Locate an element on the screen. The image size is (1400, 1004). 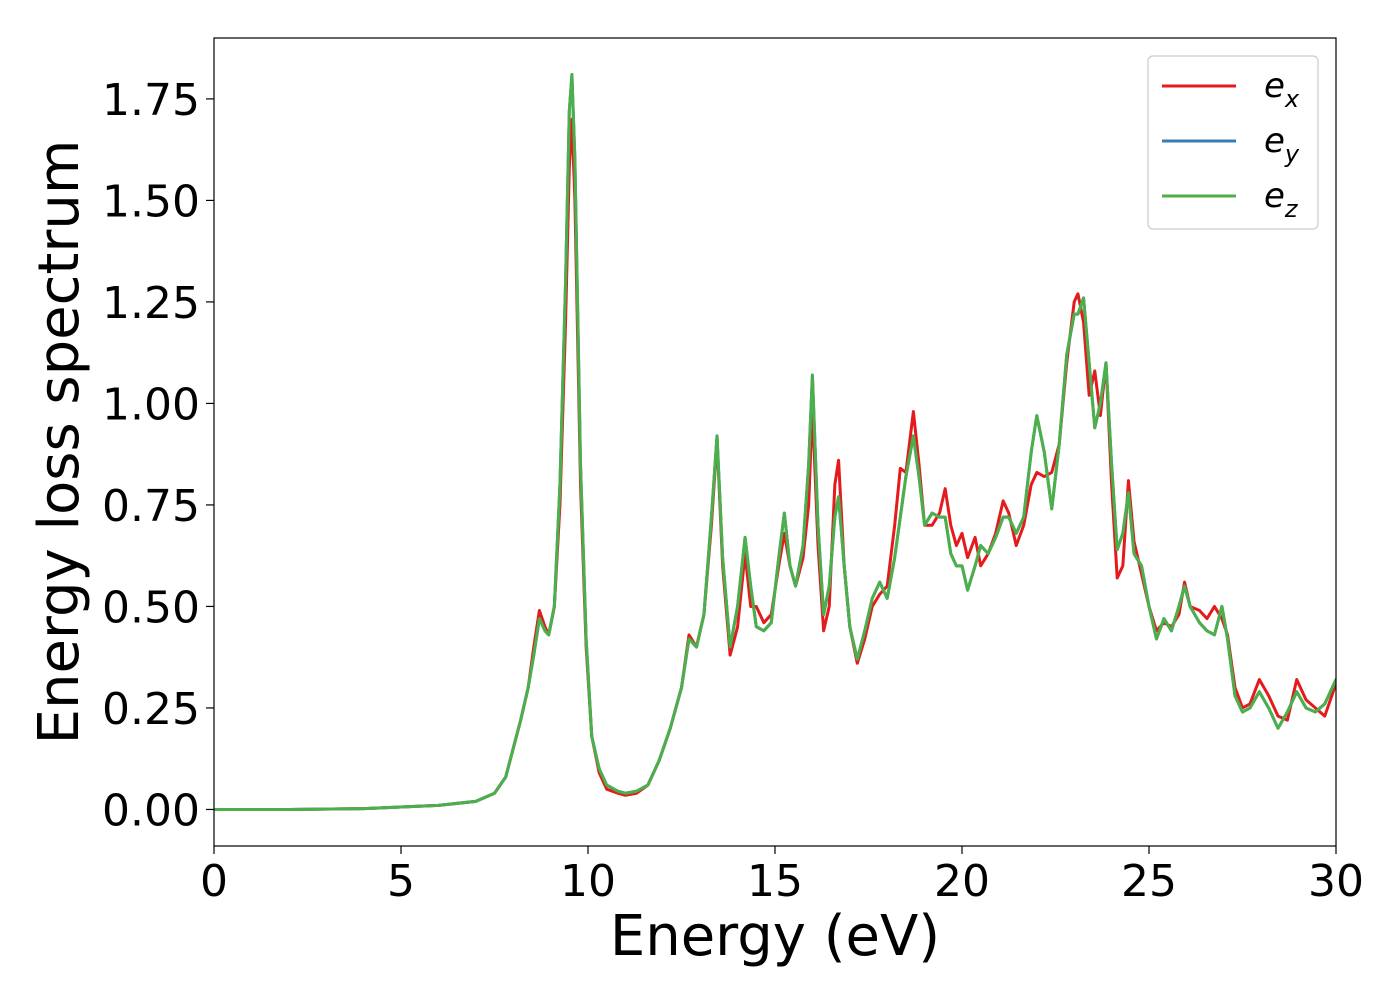
x-tick-label: 5 is located at coordinates (401, 881).